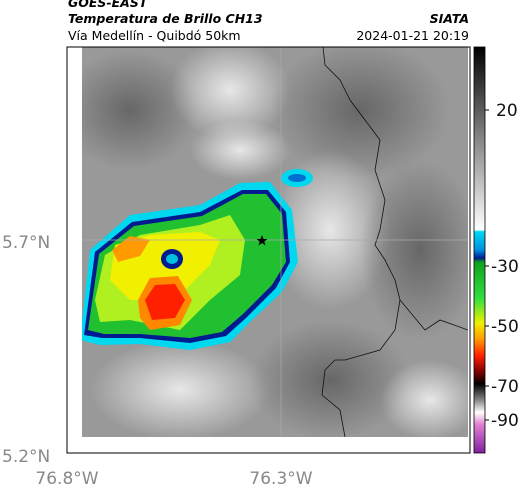 This screenshot has height=491, width=526. I want to click on colorbar-label: -90, so click(505, 421).